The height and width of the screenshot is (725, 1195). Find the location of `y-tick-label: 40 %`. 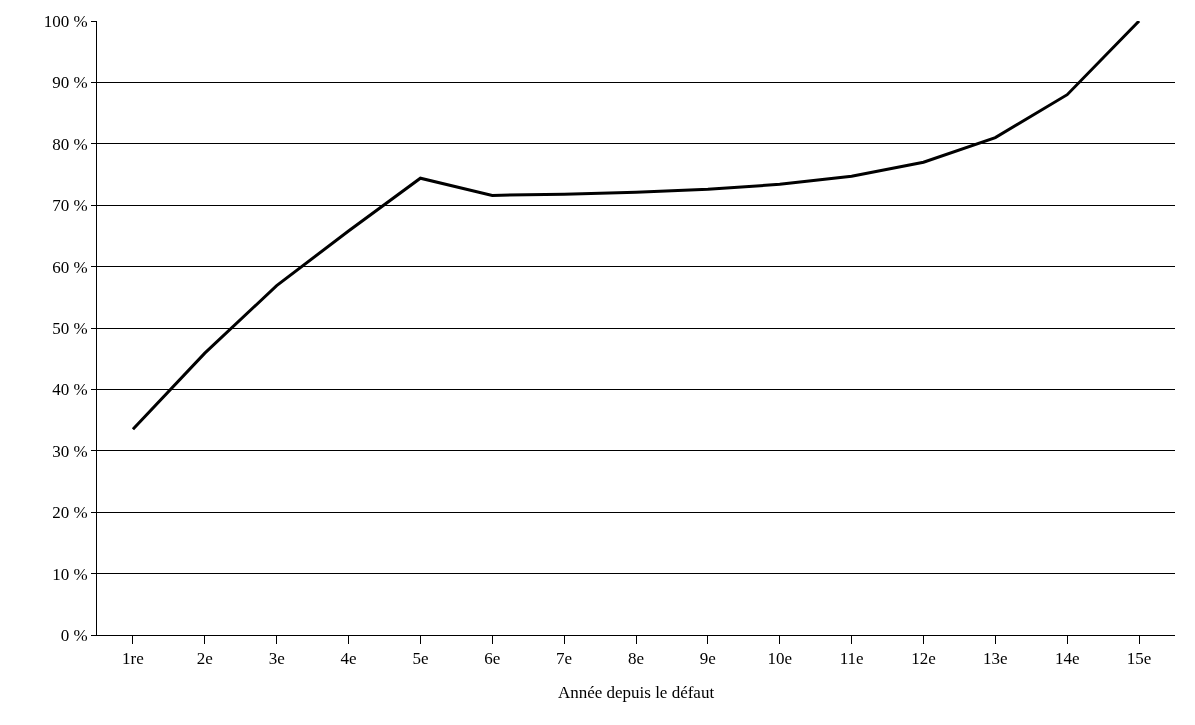

y-tick-label: 40 % is located at coordinates (70, 390).